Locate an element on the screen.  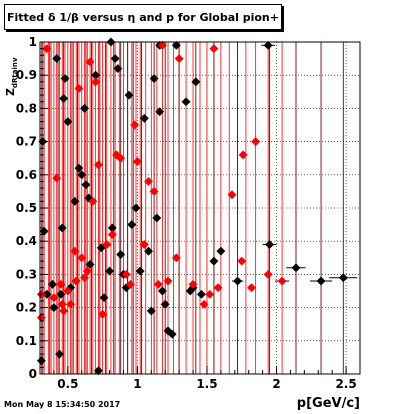
y-tick-label: 0.6 is located at coordinates (26, 175).